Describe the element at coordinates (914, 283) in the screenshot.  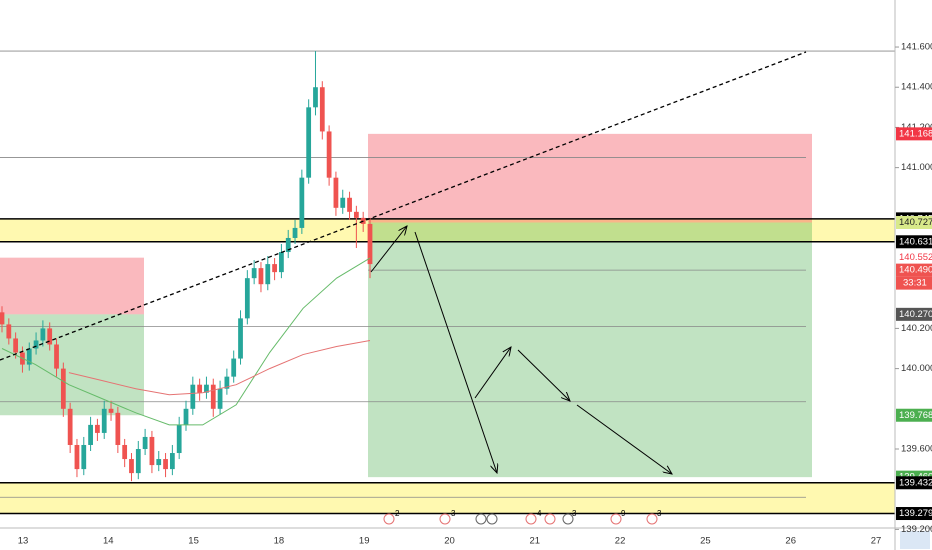
I see `countdown-box` at that location.